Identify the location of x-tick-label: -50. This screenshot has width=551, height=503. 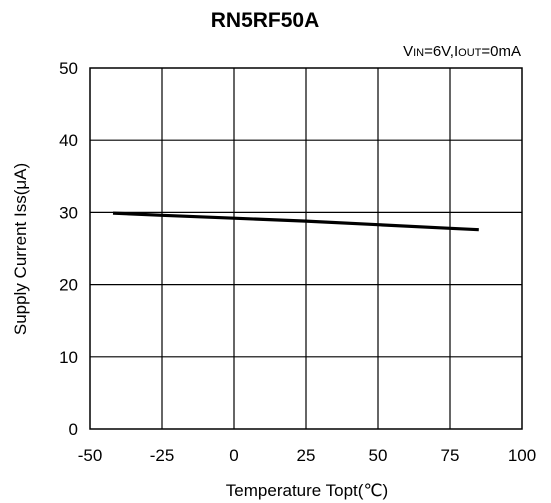
(90, 455).